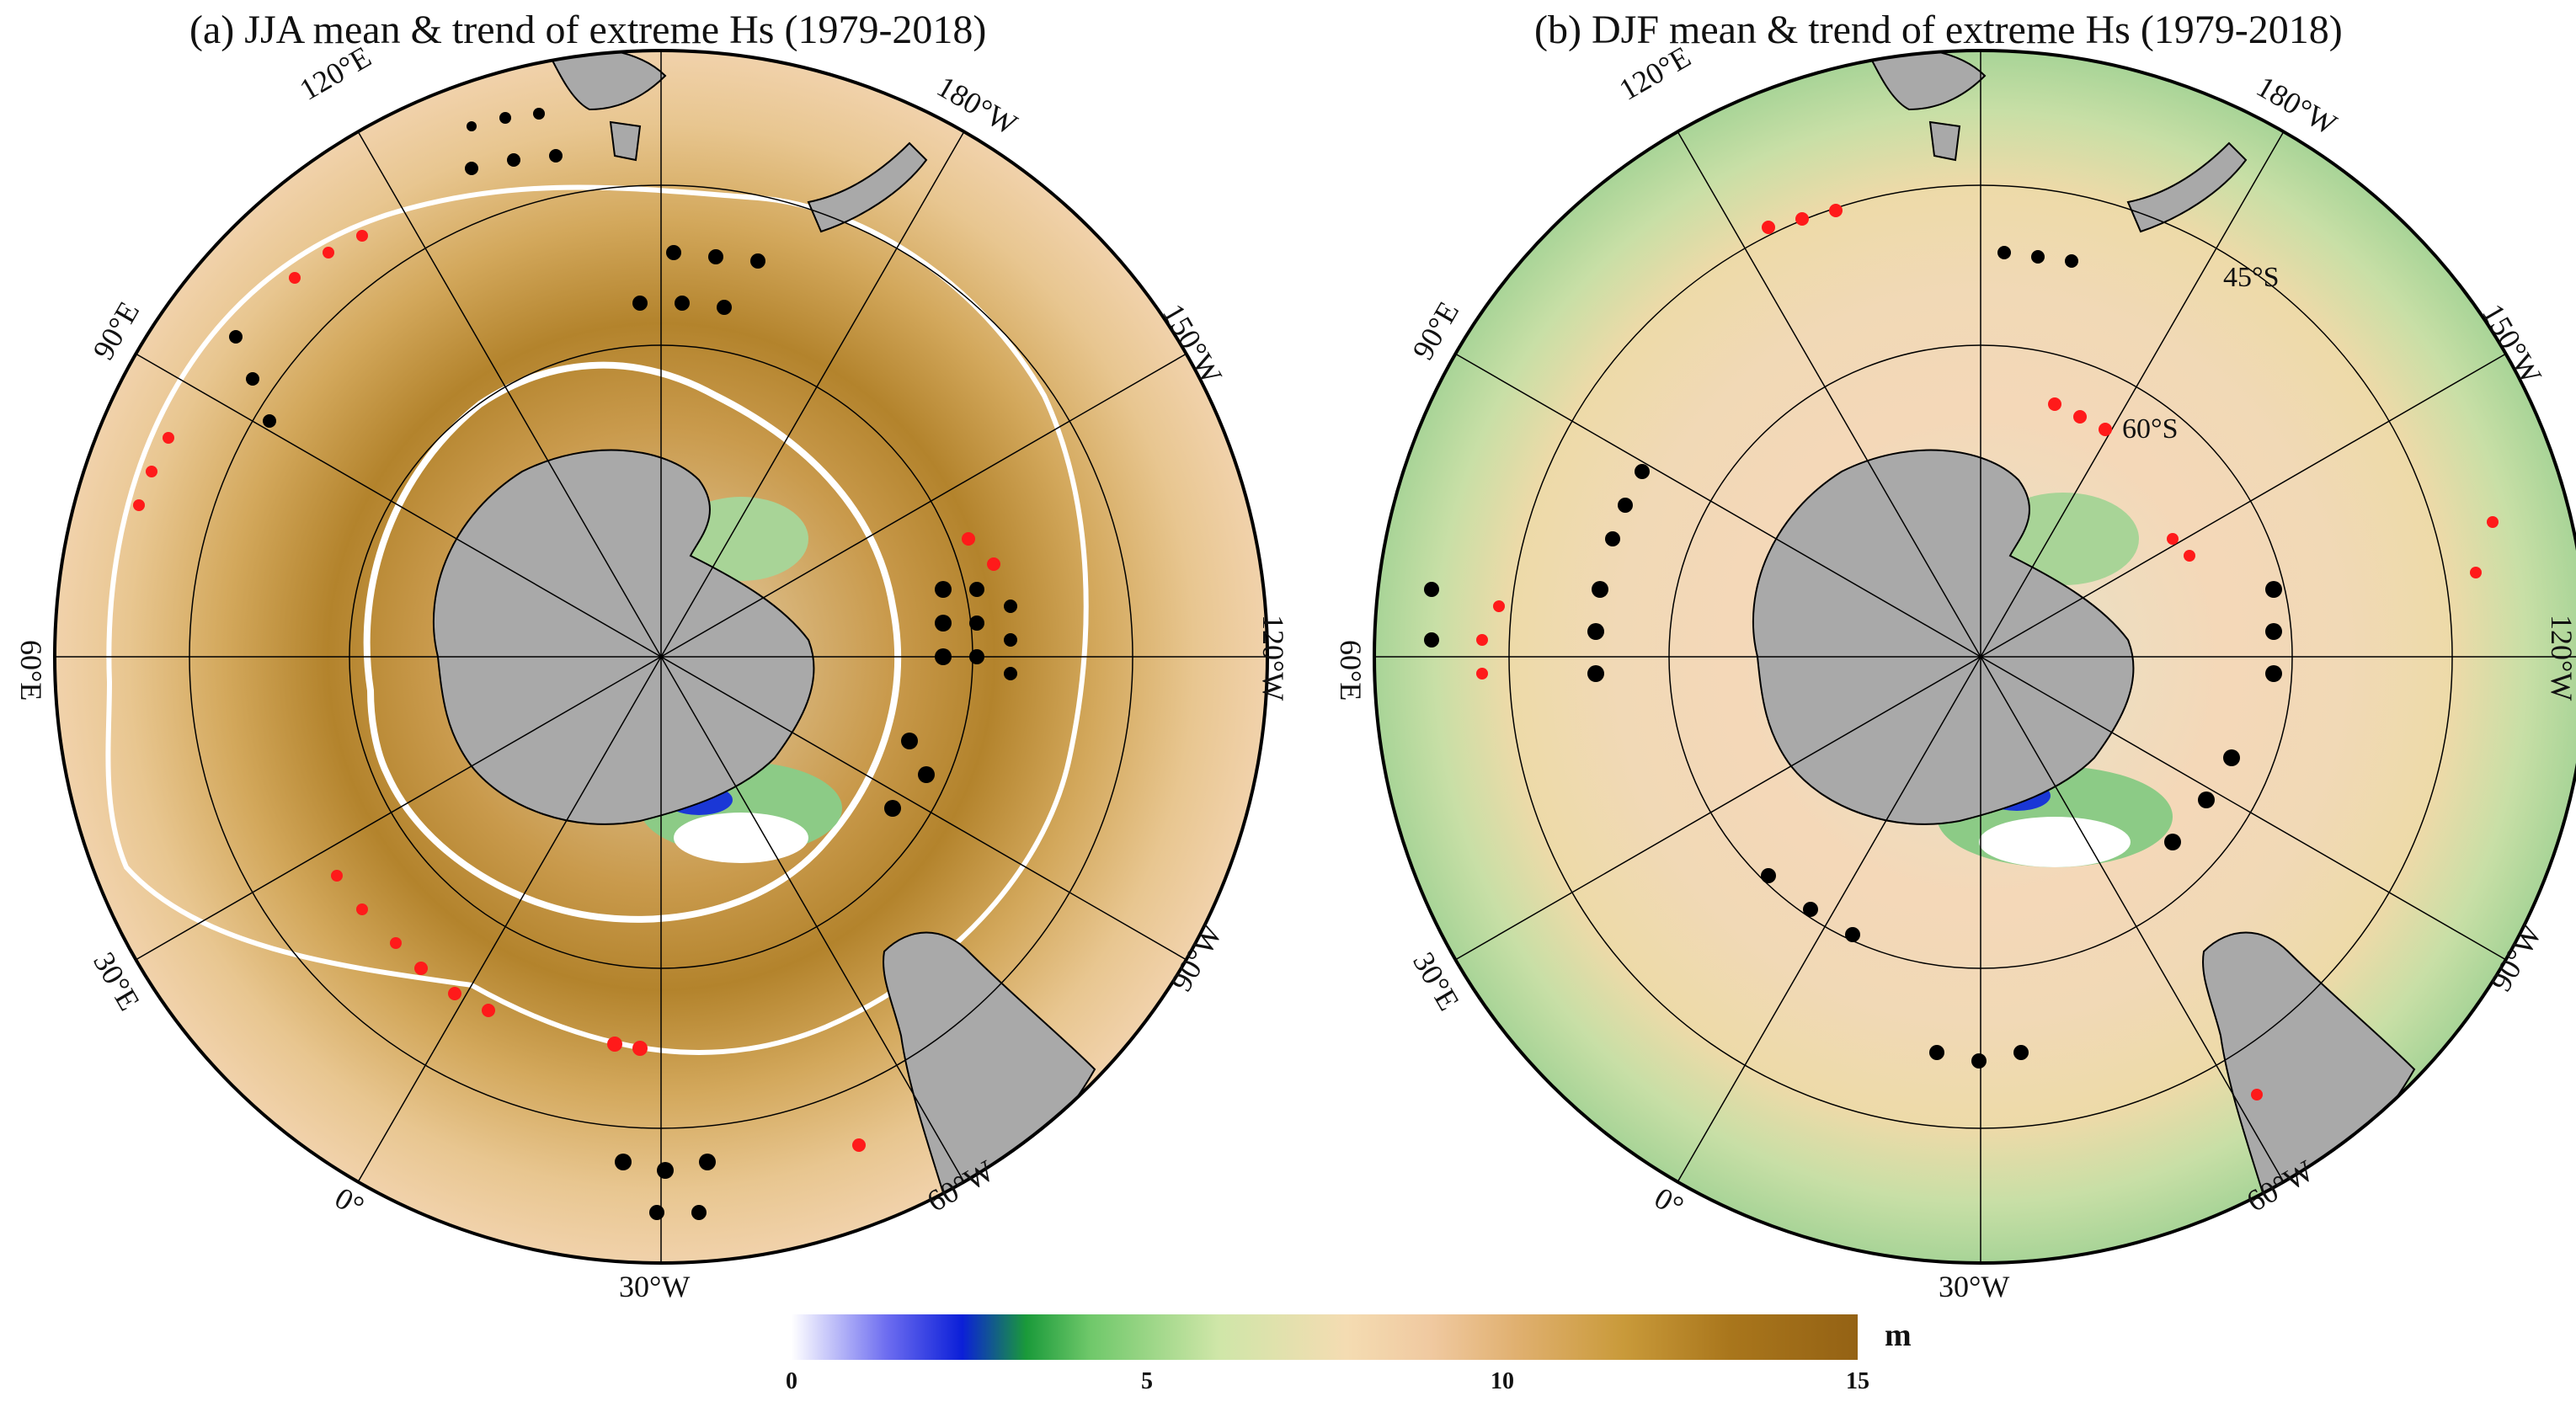 Image resolution: width=2576 pixels, height=1407 pixels. What do you see at coordinates (654, 1286) in the screenshot?
I see `panel-a-lon-30W: 30°W` at bounding box center [654, 1286].